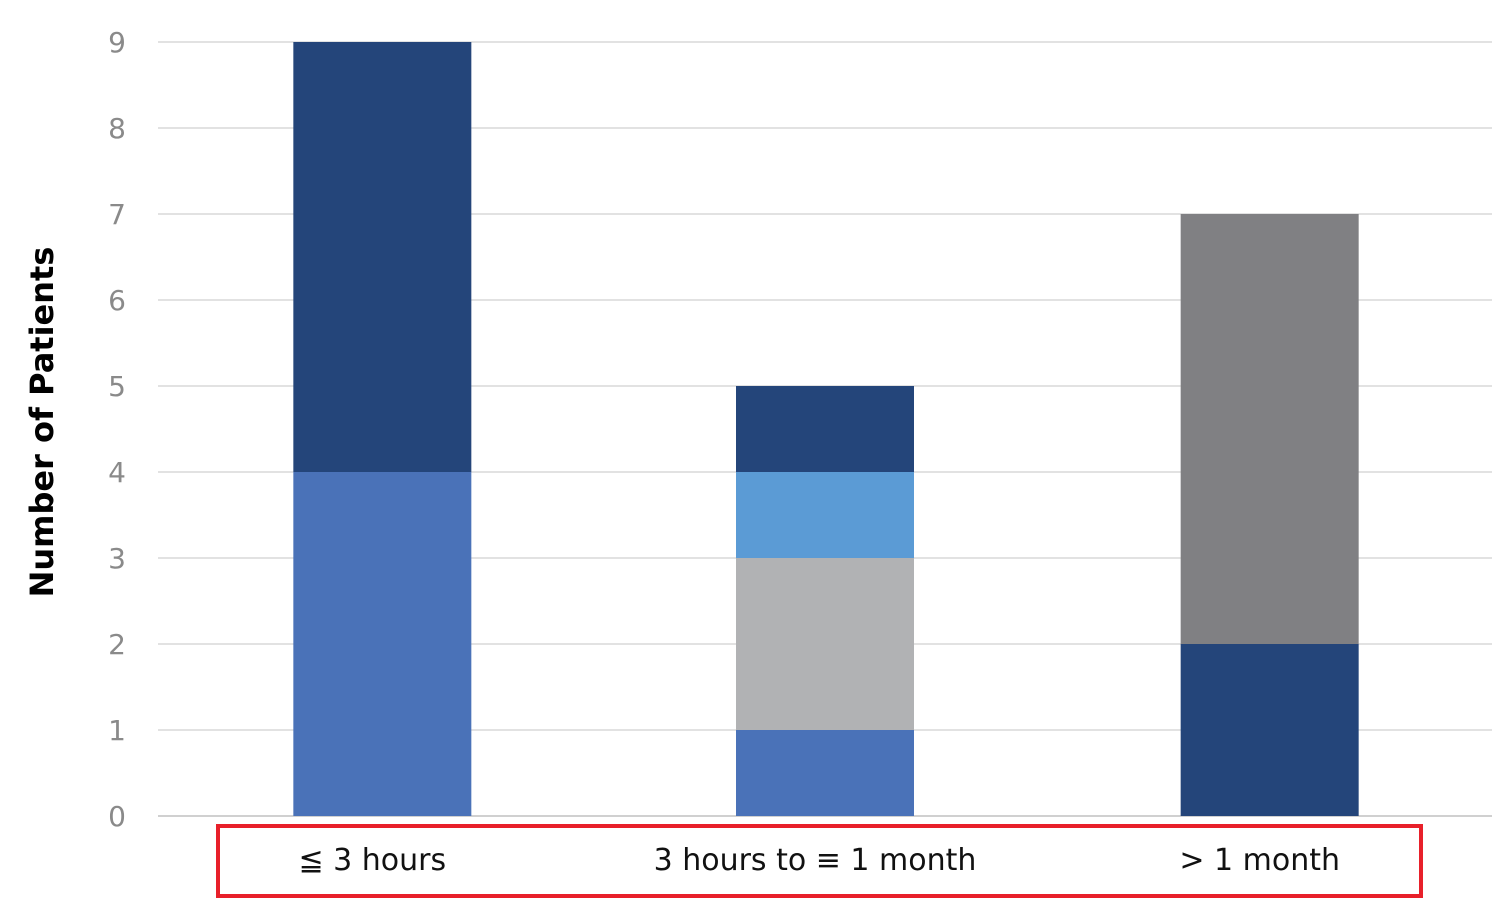 The width and height of the screenshot is (1500, 905). I want to click on y-tick-label: 4, so click(117, 472).